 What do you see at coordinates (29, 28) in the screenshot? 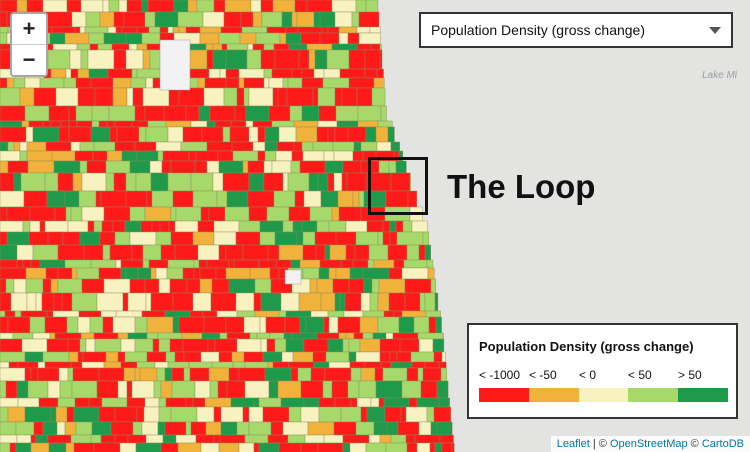
I see `zoom-in-button: +` at bounding box center [29, 28].